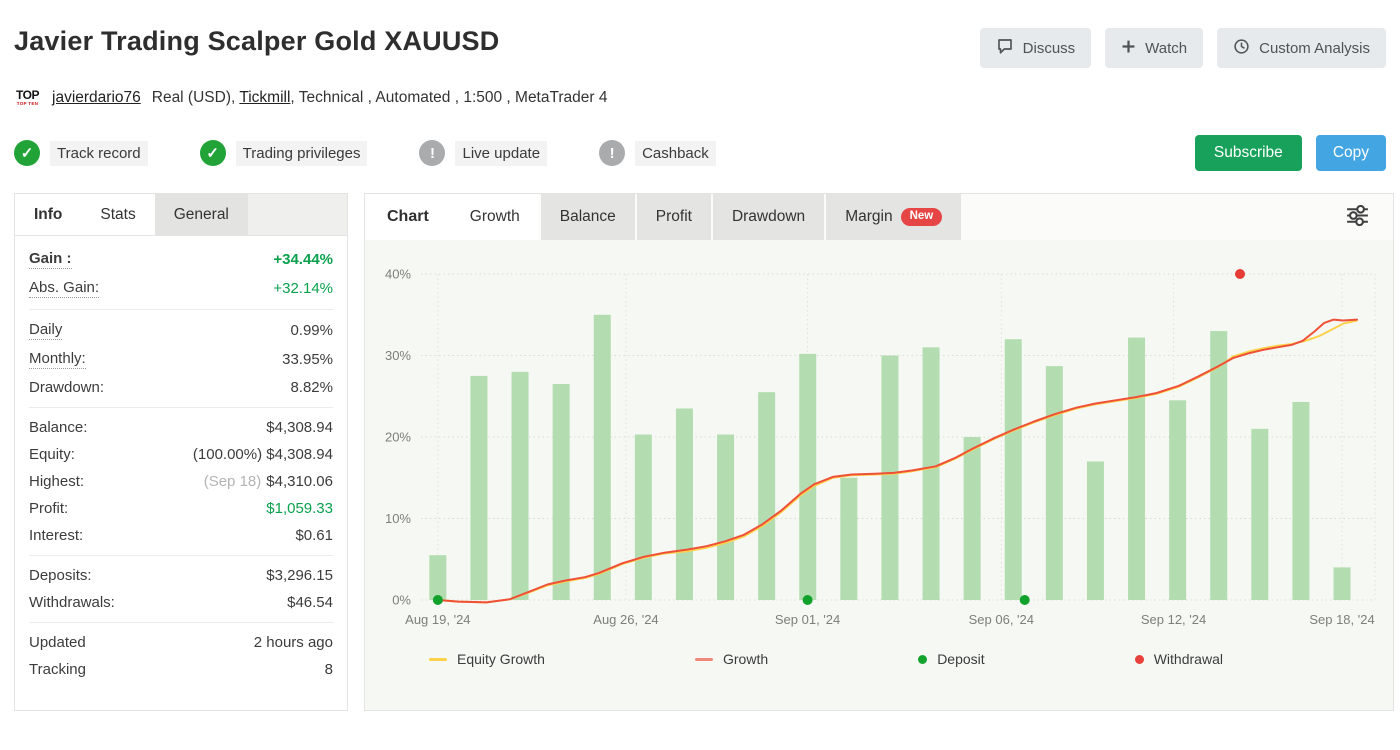  Describe the element at coordinates (201, 214) in the screenshot. I see `tab-general: General` at that location.